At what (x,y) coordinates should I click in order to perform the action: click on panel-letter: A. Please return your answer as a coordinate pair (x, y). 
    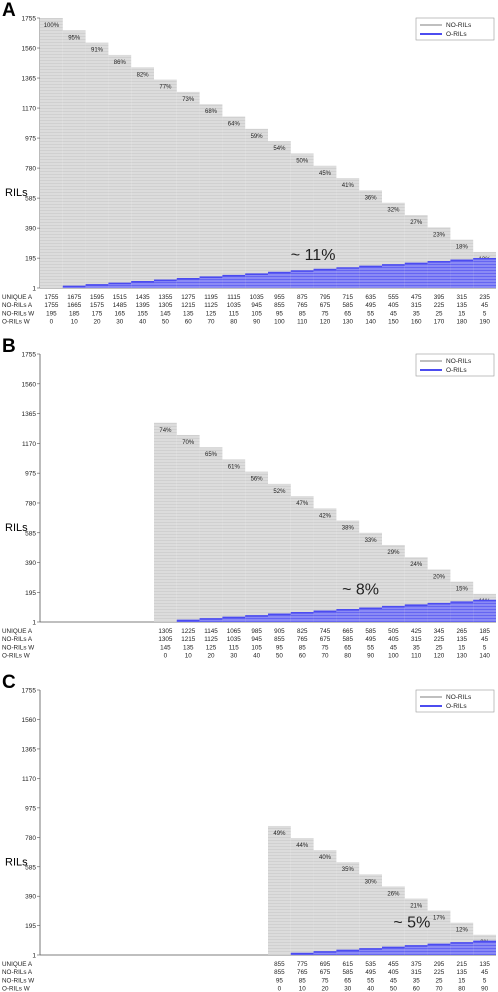
    Looking at the image, I should click on (9, 10).